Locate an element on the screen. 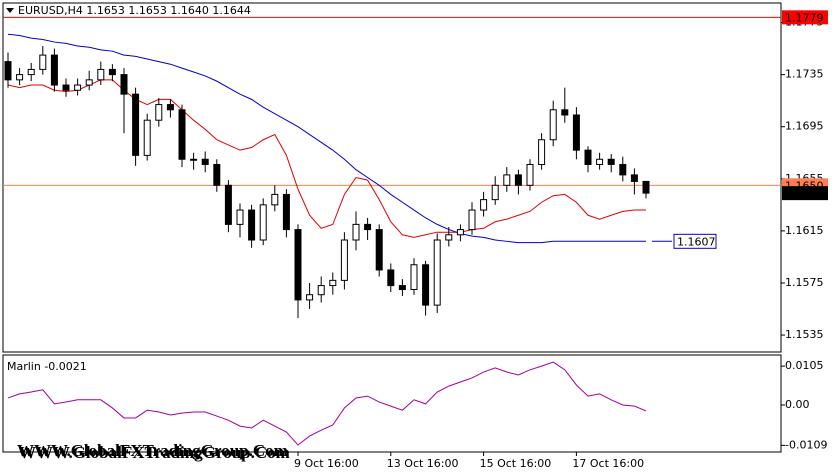 The width and height of the screenshot is (838, 476). ma-label: 1.1607 is located at coordinates (696, 241).